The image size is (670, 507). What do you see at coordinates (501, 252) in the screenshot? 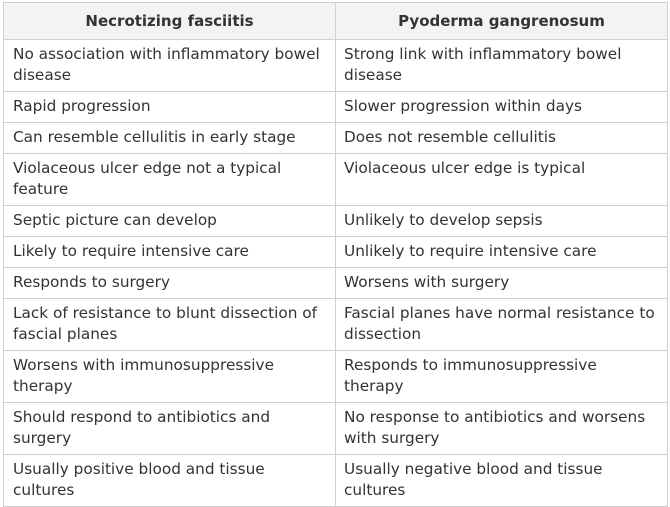
I see `table-cell: Unlikely to require intensive care` at bounding box center [501, 252].